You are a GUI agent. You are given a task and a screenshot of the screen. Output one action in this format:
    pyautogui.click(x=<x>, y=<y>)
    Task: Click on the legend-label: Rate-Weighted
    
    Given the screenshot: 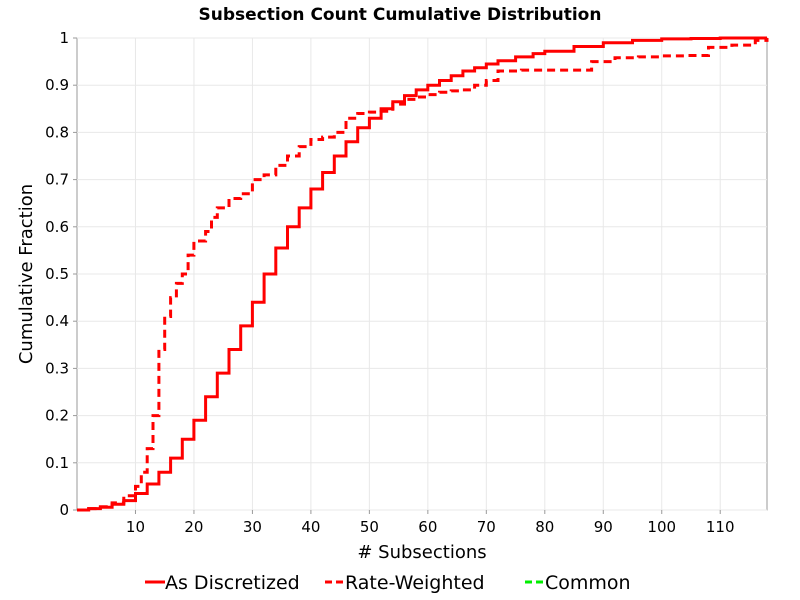 What is the action you would take?
    pyautogui.click(x=415, y=583)
    